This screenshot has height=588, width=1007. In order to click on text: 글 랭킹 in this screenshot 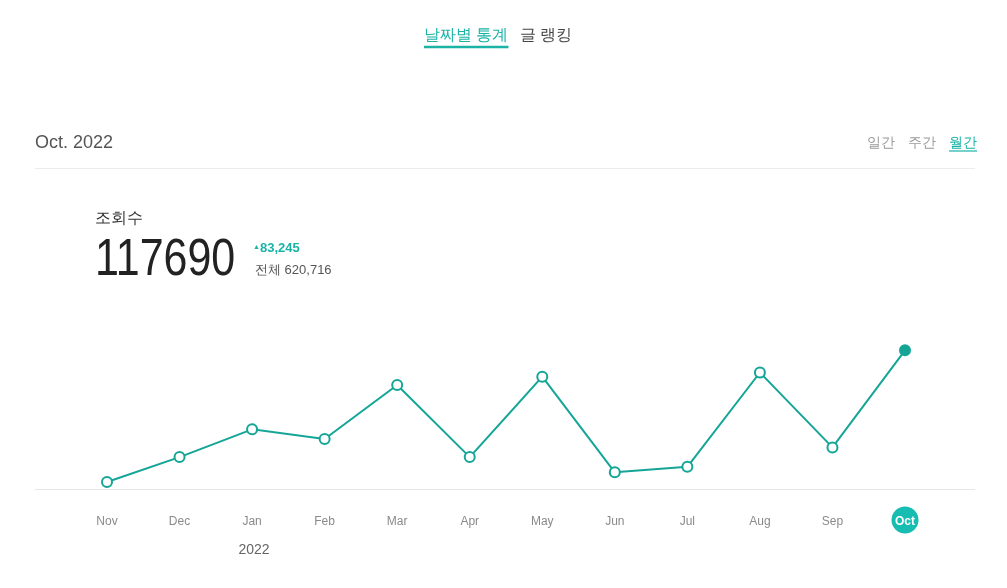, I will do `click(546, 34)`.